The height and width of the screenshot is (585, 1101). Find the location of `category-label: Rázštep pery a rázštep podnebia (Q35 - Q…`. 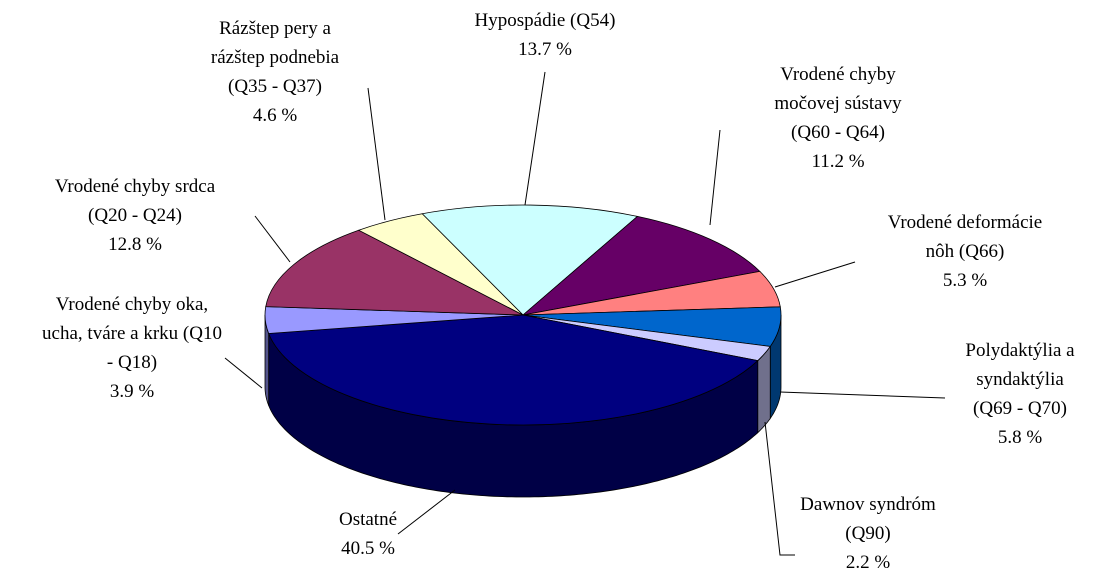

category-label: Rázštep pery a rázštep podnebia (Q35 - Q… is located at coordinates (275, 57).